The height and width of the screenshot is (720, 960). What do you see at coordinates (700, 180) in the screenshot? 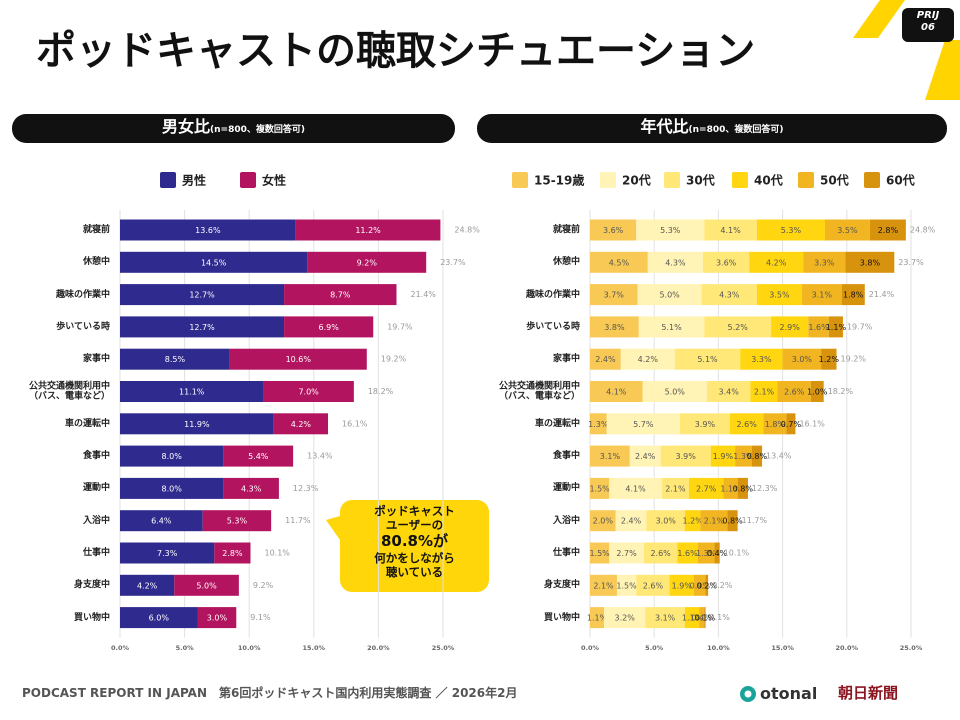
I see `legend-label: 30代` at bounding box center [700, 180].